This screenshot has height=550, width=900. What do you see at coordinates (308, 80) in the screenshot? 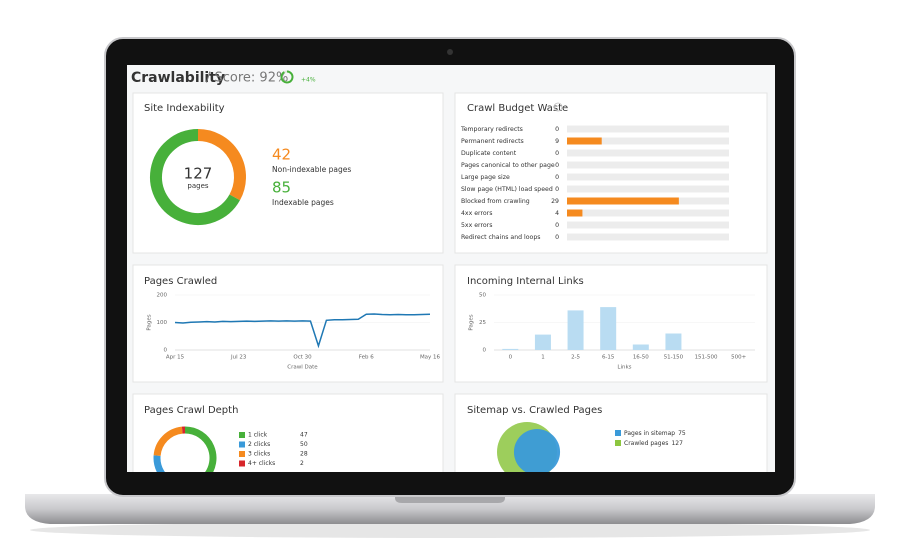
I see `score-change: +4%` at bounding box center [308, 80].